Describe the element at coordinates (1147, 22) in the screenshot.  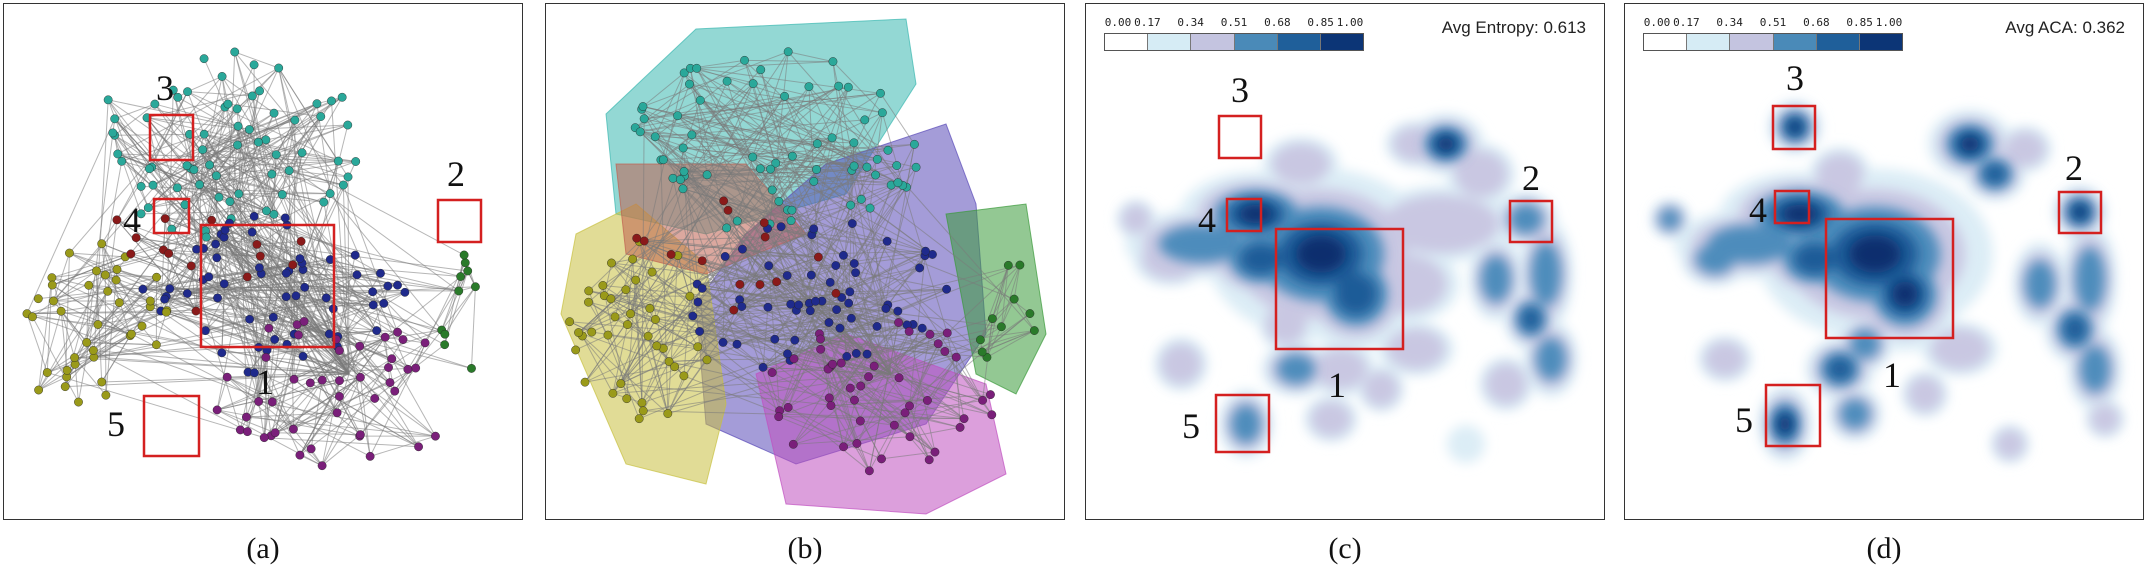
I see `colorbar-tick: 0.17` at that location.